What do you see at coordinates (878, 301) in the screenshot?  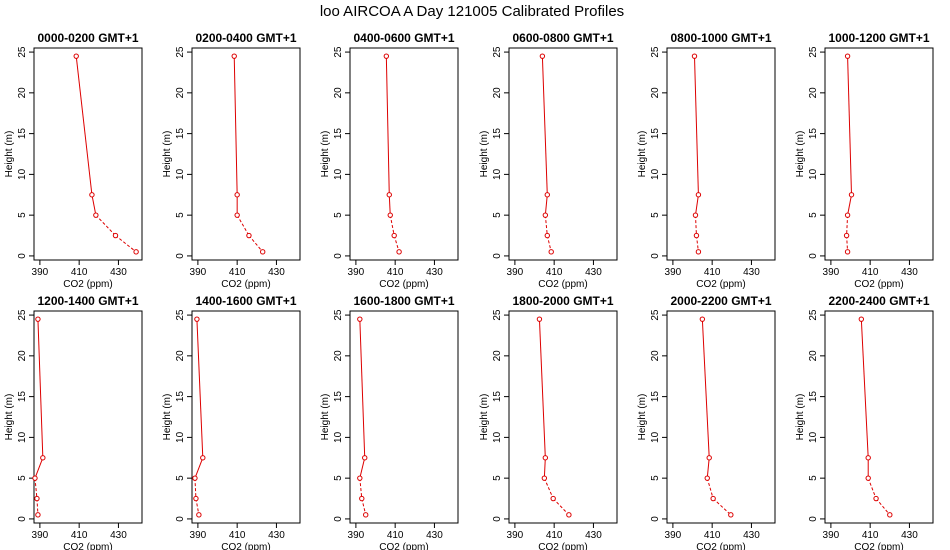 I see `panel-title: 2200-2400 GMT+1` at bounding box center [878, 301].